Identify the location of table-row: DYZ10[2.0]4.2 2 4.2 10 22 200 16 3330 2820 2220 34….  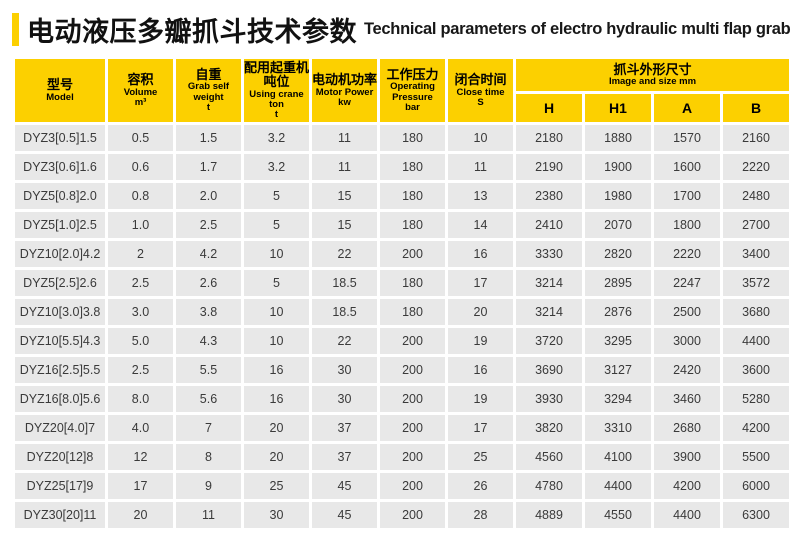
(402, 254).